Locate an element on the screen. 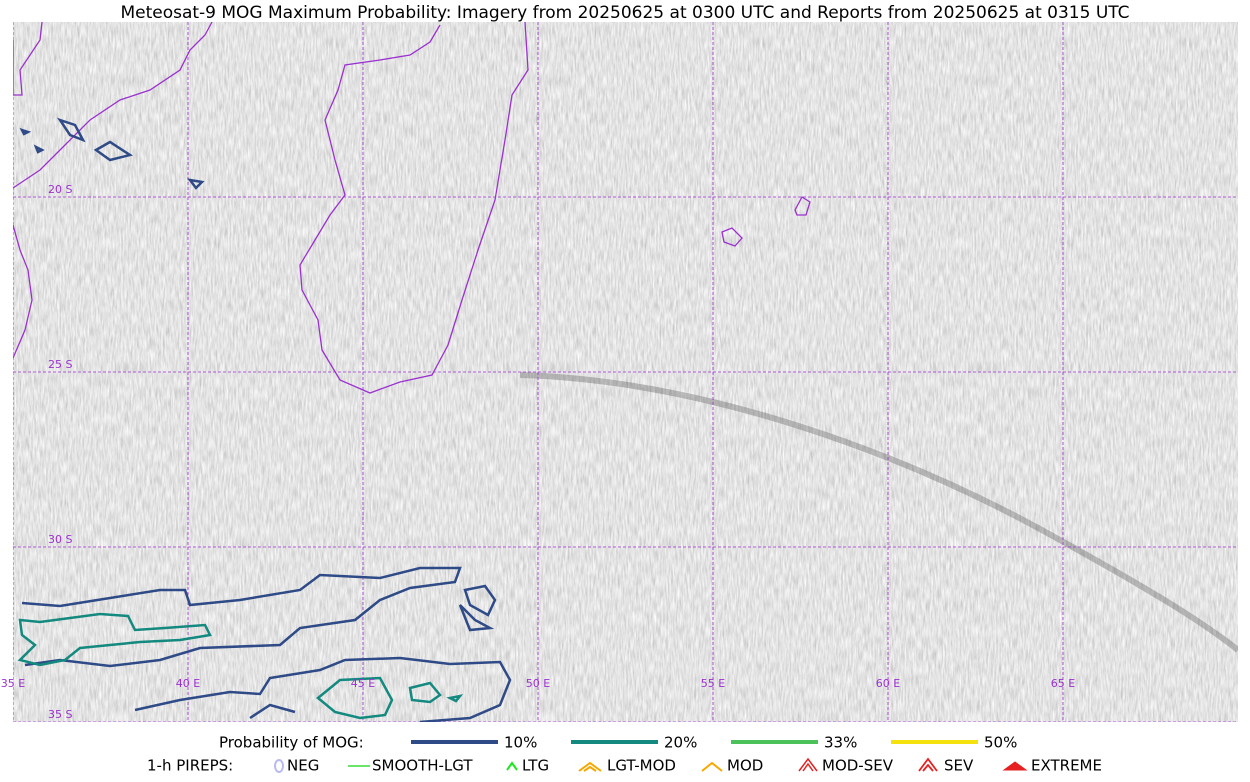  lon-label: 55 E is located at coordinates (713, 683).